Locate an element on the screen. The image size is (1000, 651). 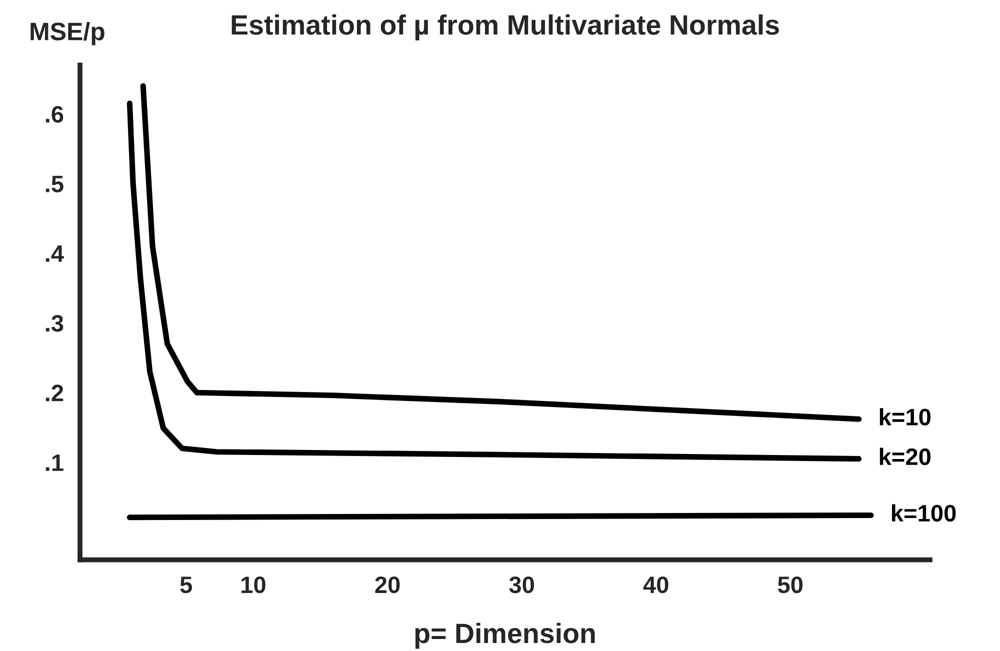
y-tick-label: .2 is located at coordinates (55, 393).